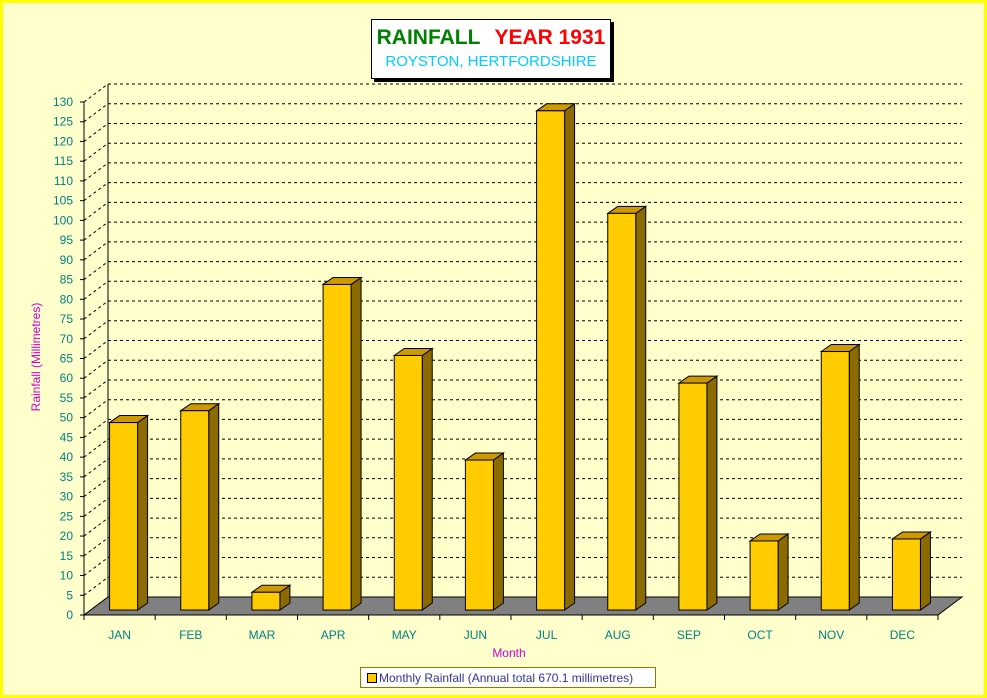 The image size is (987, 698). What do you see at coordinates (550, 37) in the screenshot?
I see `chart-title-year: YEAR 1931` at bounding box center [550, 37].